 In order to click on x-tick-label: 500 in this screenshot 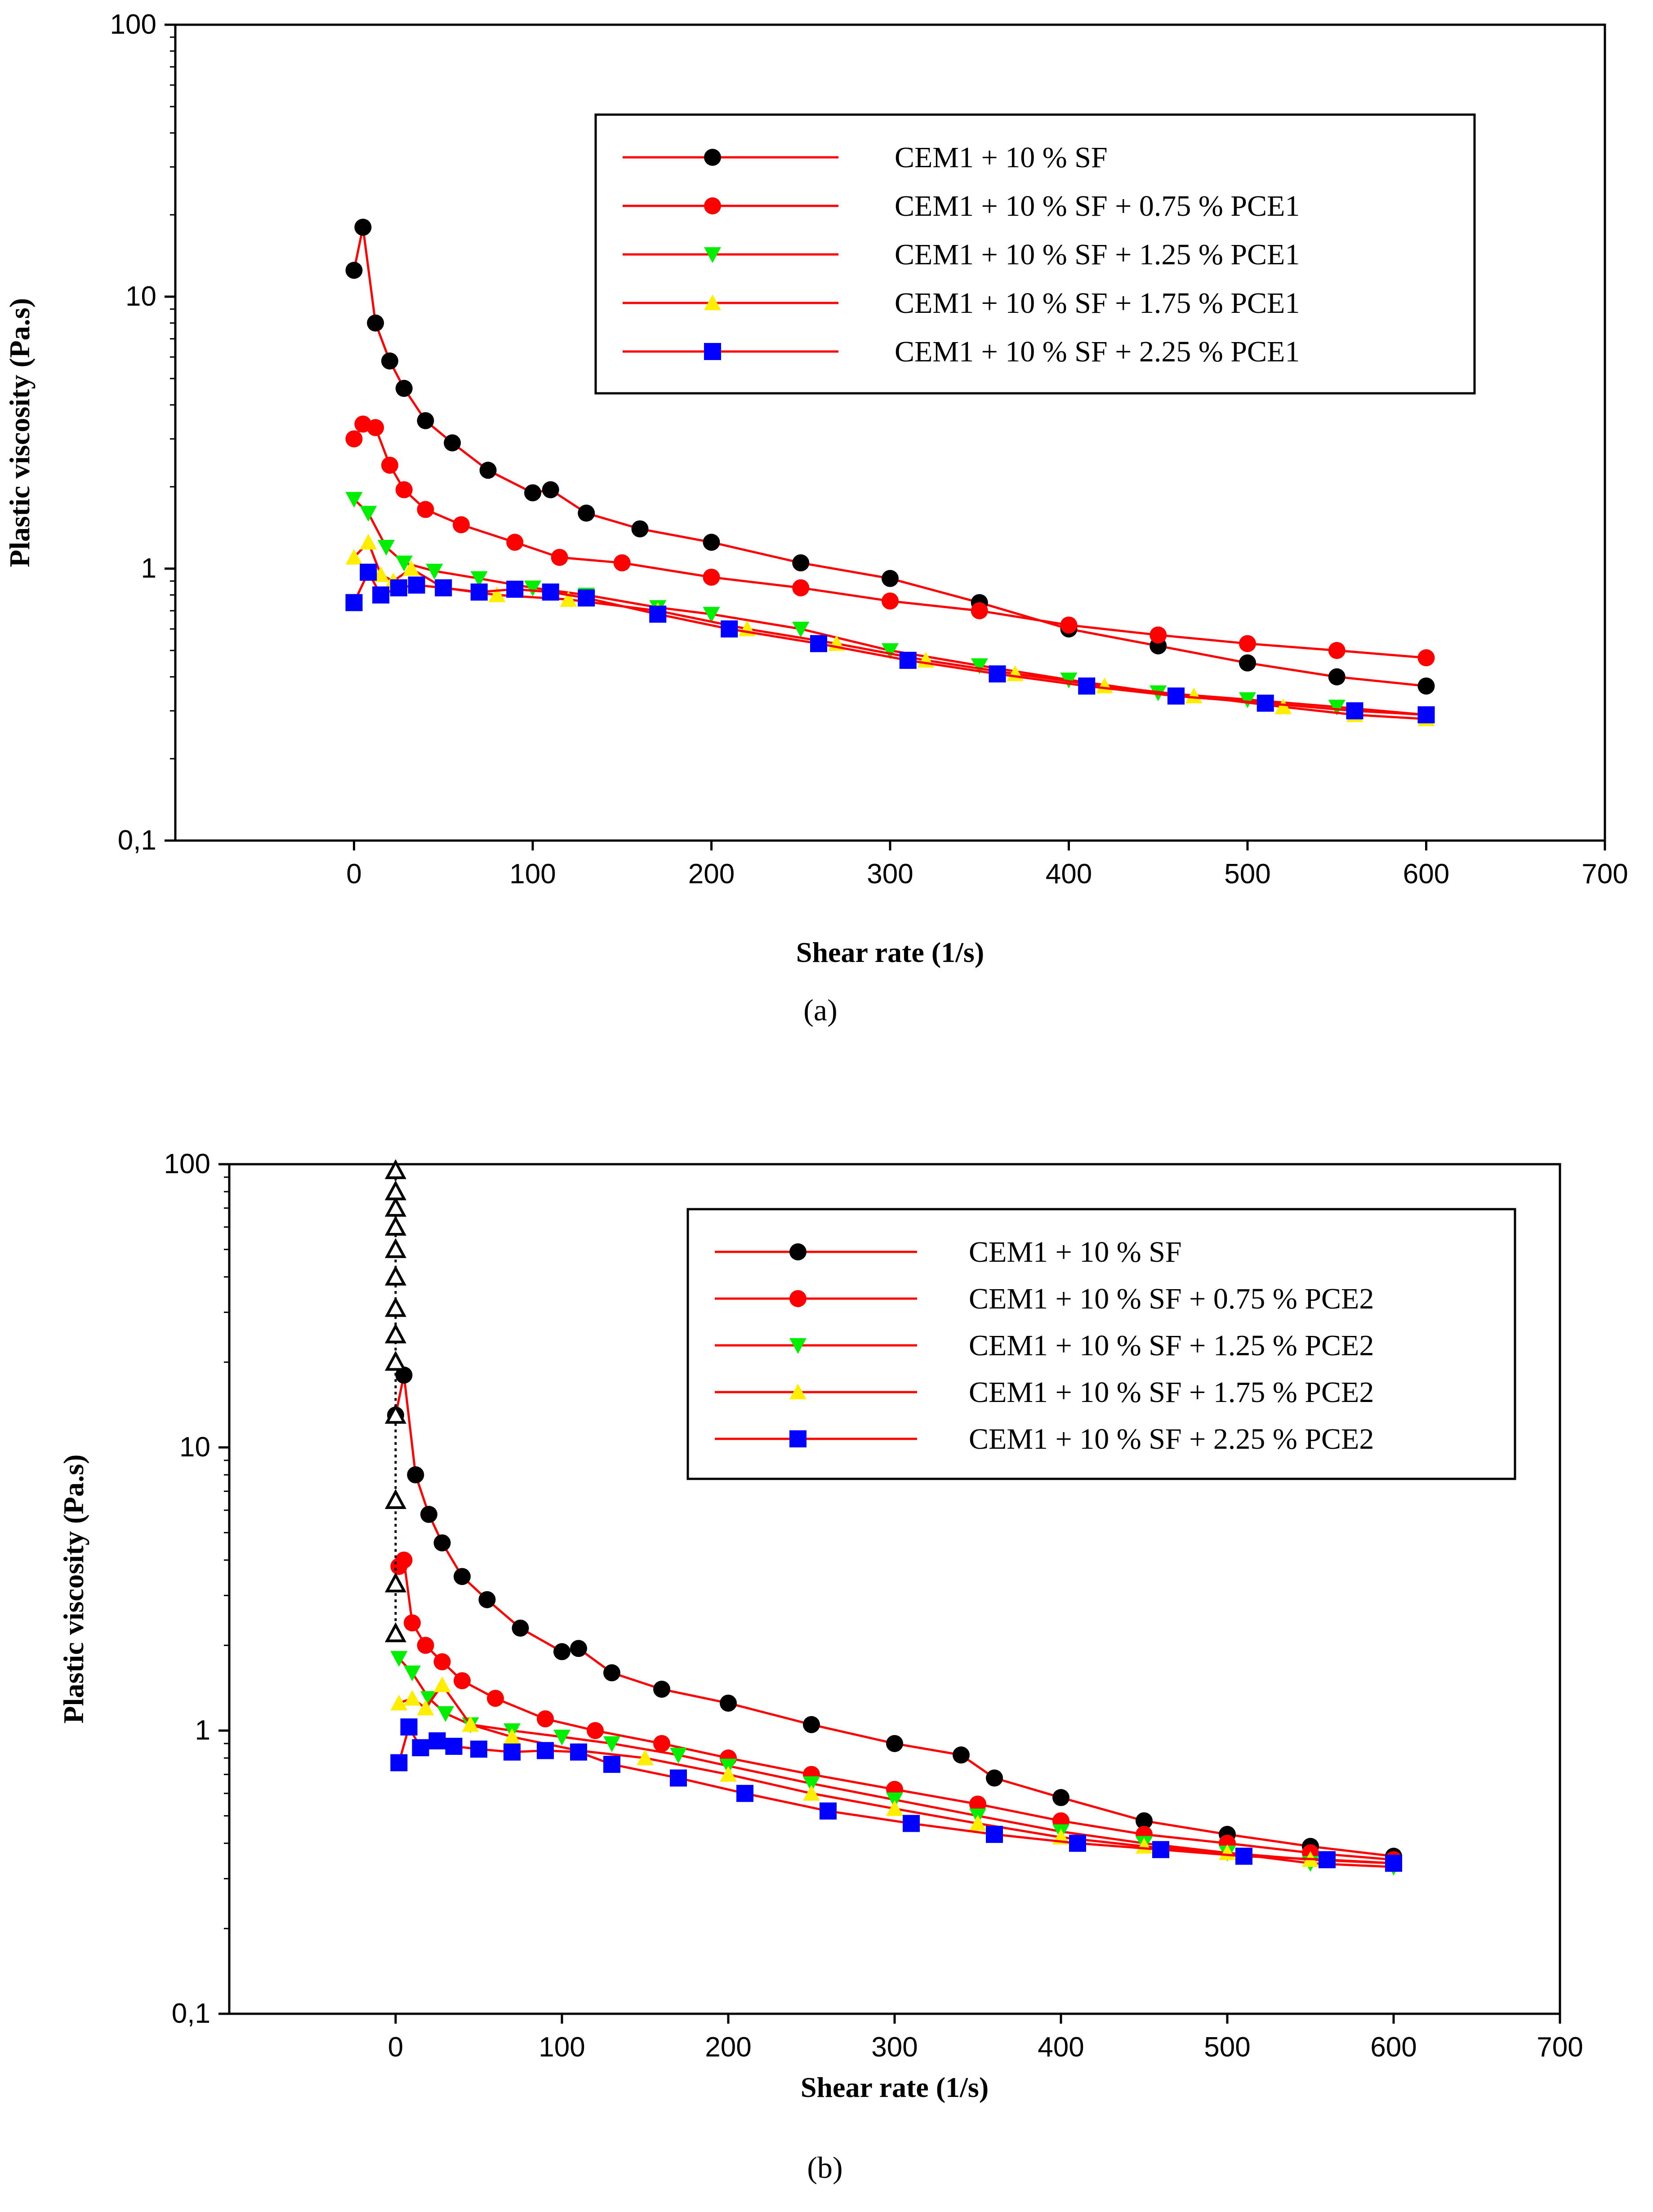, I will do `click(1247, 874)`.